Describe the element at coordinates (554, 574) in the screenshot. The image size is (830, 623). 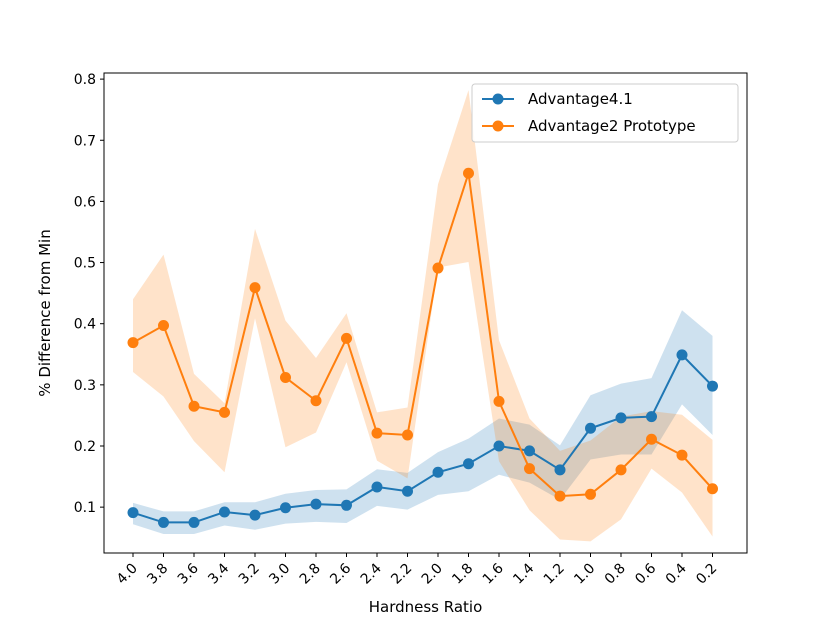
I see `x-tick-label-14: 1.2` at that location.